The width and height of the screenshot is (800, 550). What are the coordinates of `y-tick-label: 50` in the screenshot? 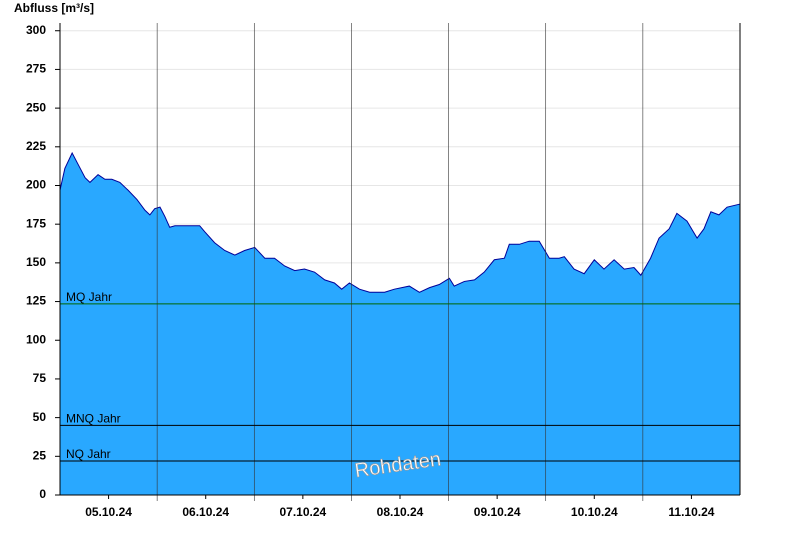 It's located at (40, 417).